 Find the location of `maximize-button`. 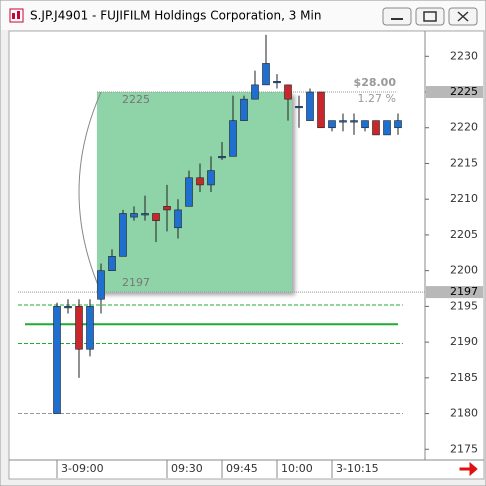

maximize-button is located at coordinates (430, 16).